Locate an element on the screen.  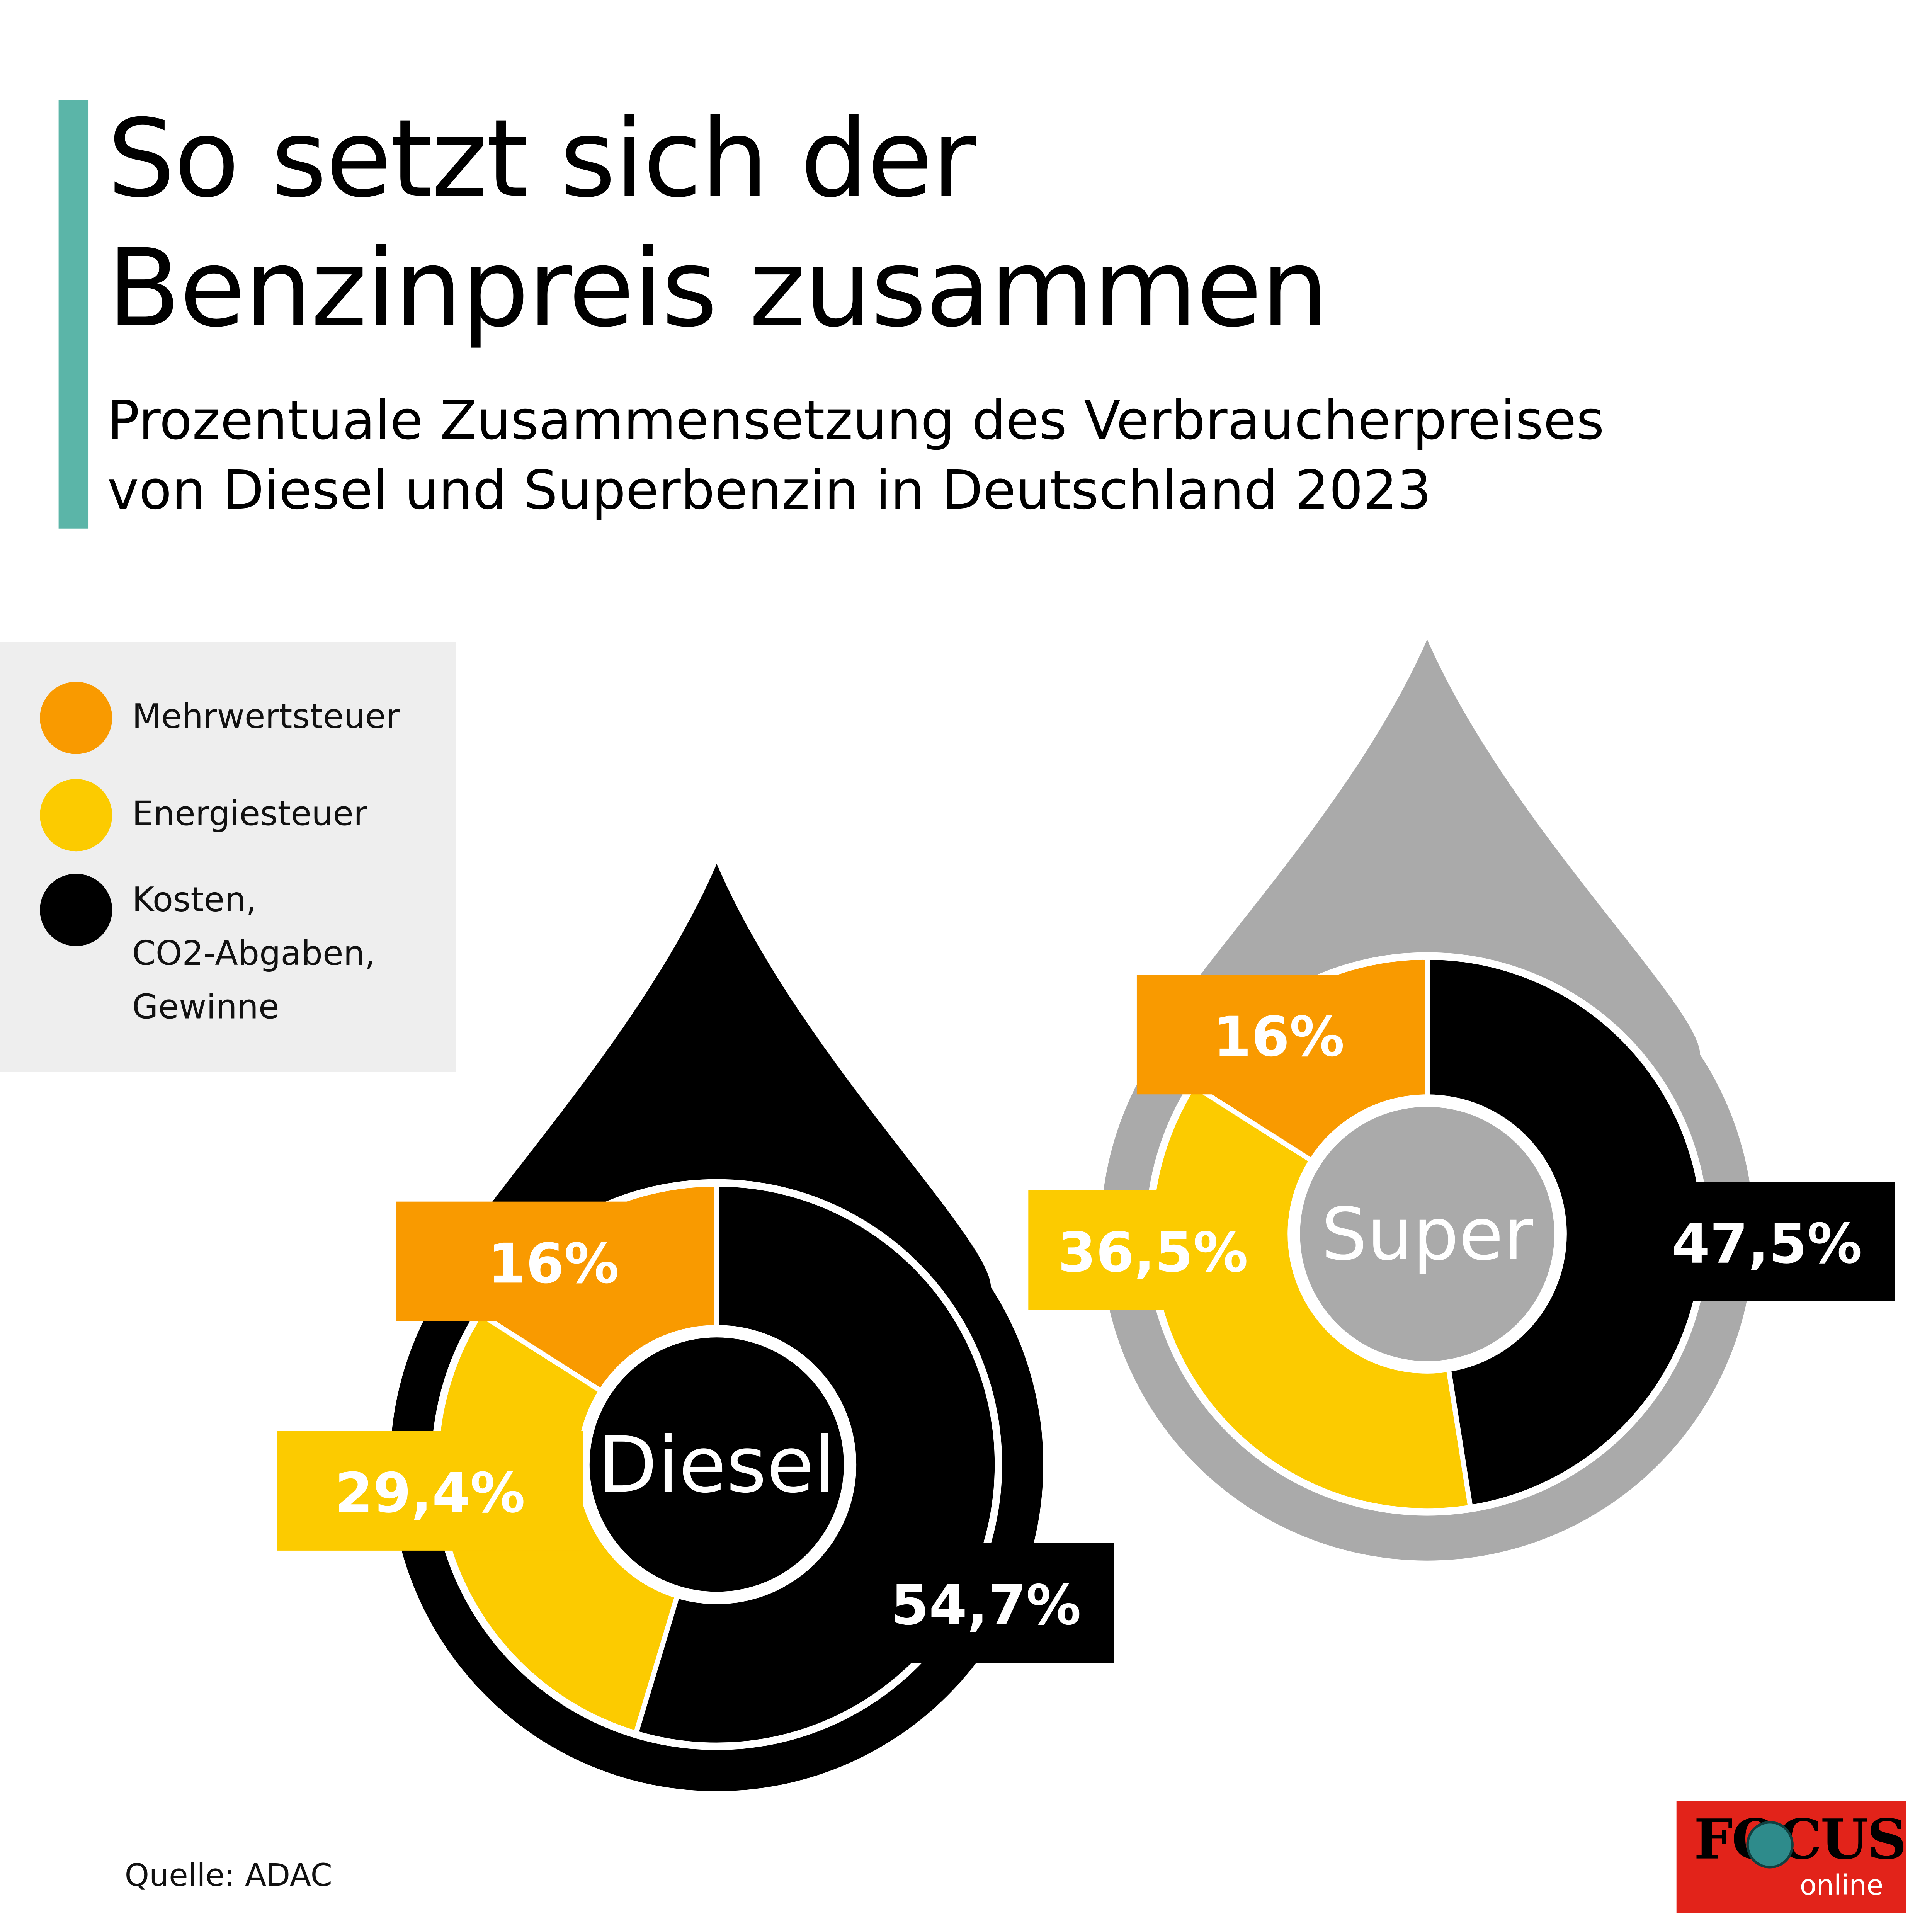
legend-swatch-black is located at coordinates (76, 910).